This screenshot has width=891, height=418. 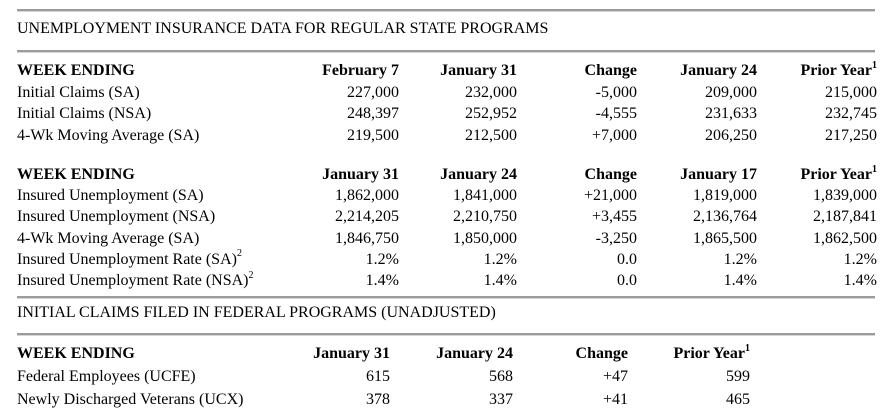 What do you see at coordinates (731, 135) in the screenshot?
I see `value-cell: 206,250` at bounding box center [731, 135].